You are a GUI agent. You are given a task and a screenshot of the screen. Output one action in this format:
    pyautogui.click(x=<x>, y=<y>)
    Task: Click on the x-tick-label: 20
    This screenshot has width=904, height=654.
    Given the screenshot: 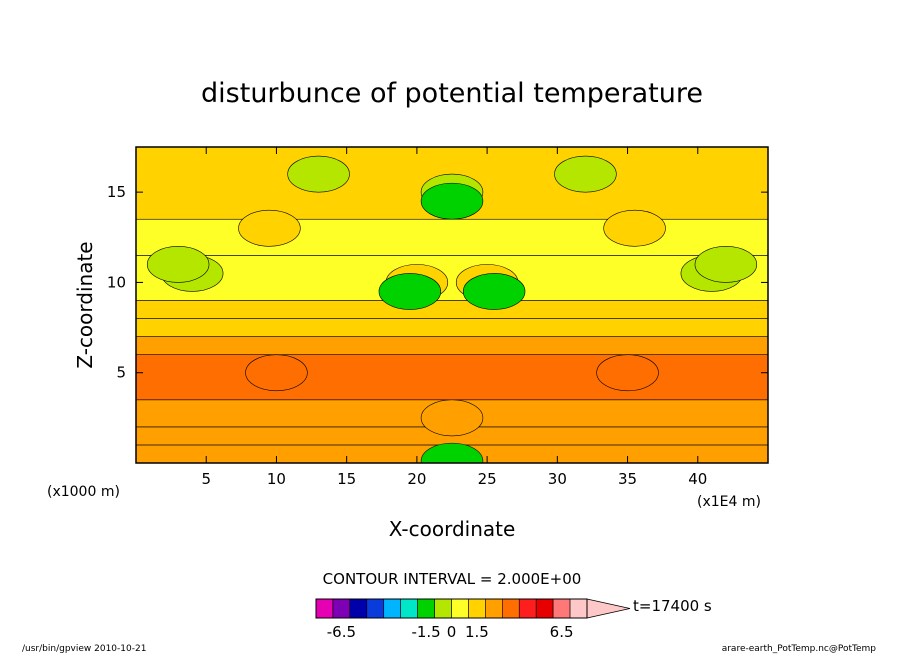 What is the action you would take?
    pyautogui.click(x=416, y=479)
    